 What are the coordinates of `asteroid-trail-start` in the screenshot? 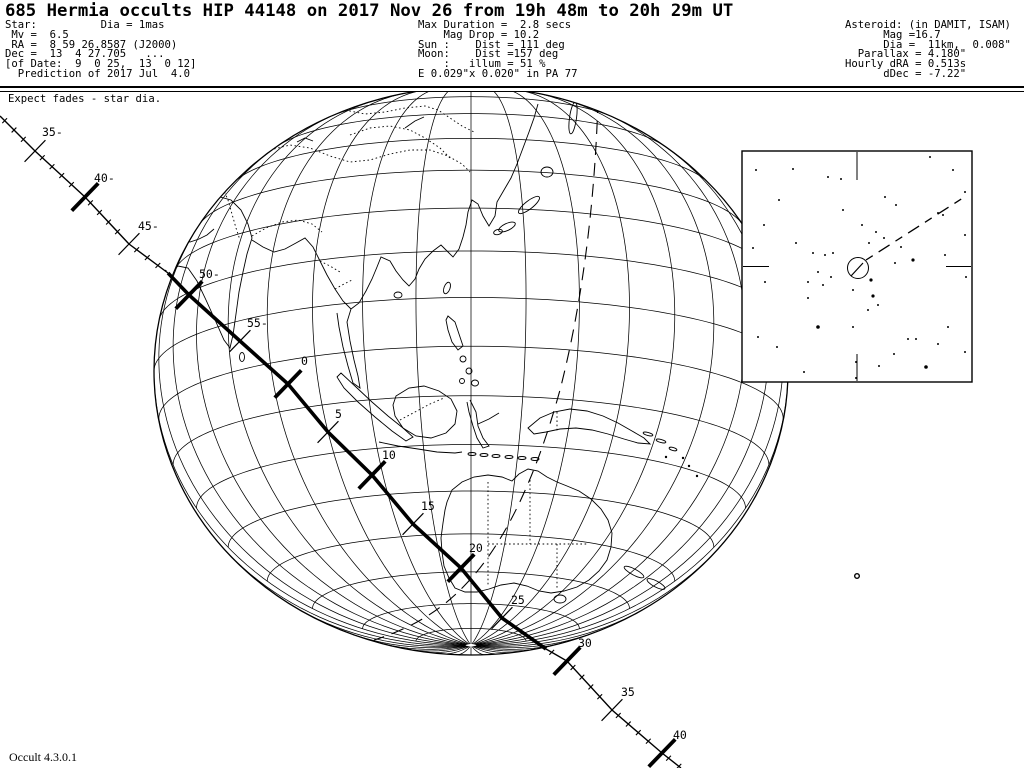 It's located at (857, 269).